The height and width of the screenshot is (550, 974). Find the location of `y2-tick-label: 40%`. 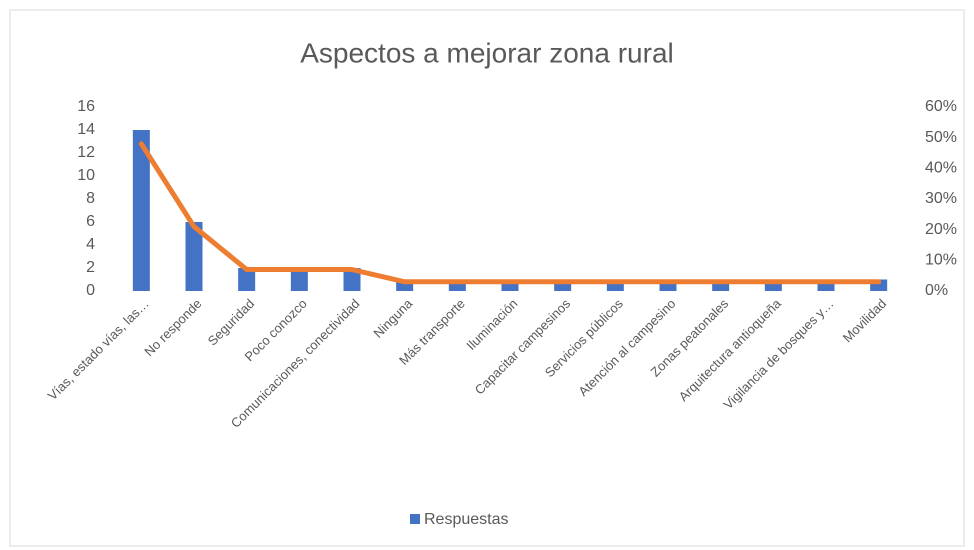

y2-tick-label: 40% is located at coordinates (941, 168).